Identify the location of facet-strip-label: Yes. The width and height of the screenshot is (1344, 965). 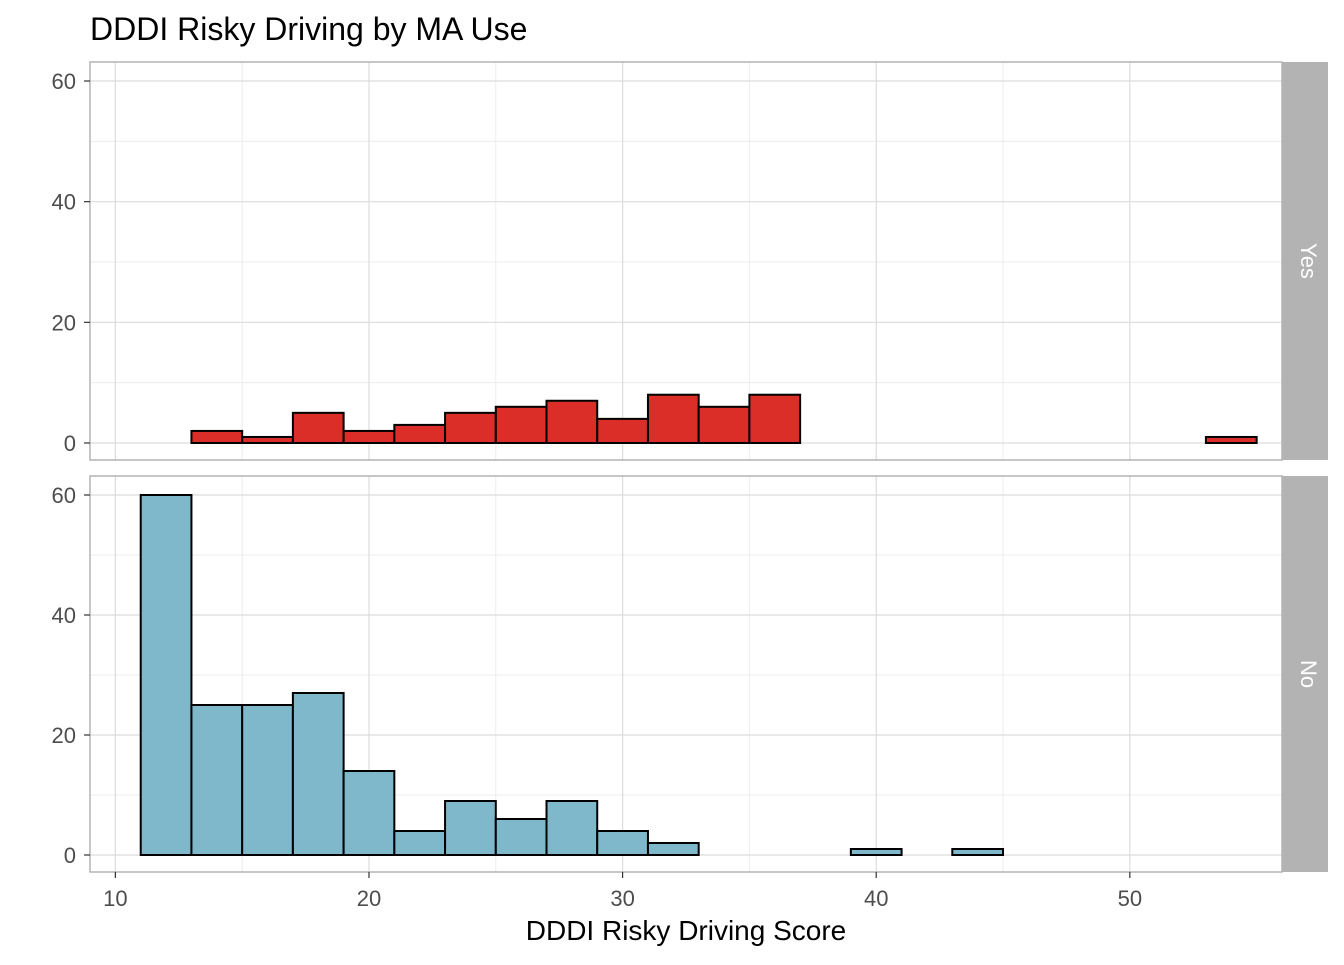
(1308, 261).